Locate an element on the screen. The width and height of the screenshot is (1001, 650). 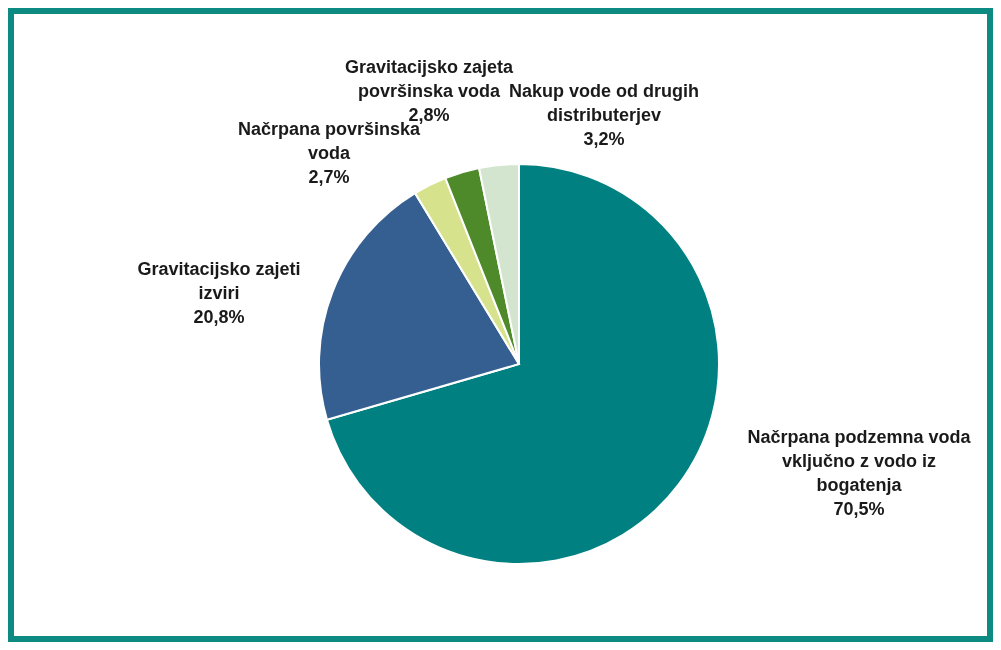
data-label: 2,7% is located at coordinates (329, 177).